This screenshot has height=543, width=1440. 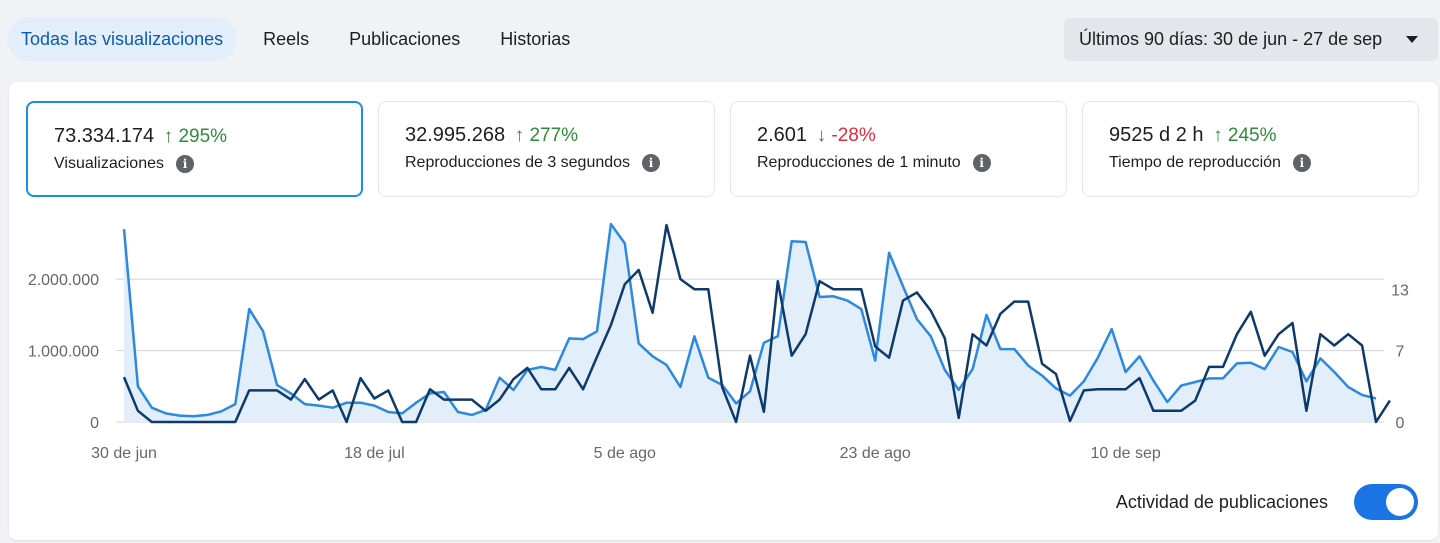 What do you see at coordinates (374, 453) in the screenshot?
I see `x-tick-label: 18 de jul` at bounding box center [374, 453].